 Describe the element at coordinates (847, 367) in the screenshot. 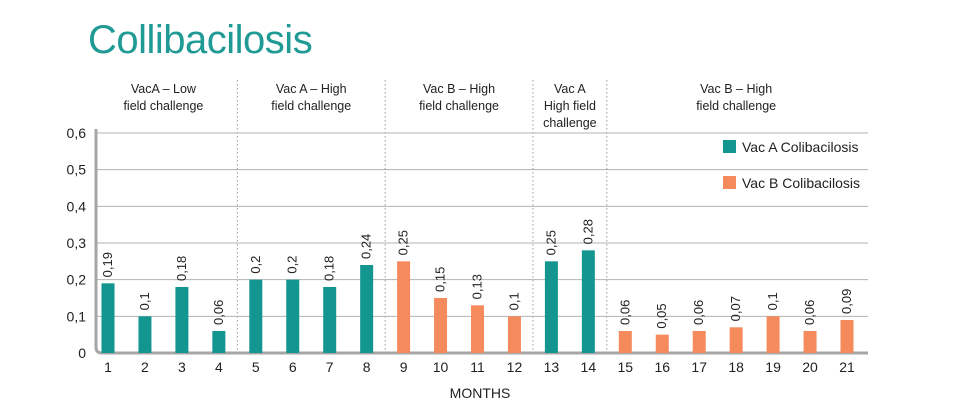

I see `x-tick-label: 21` at that location.